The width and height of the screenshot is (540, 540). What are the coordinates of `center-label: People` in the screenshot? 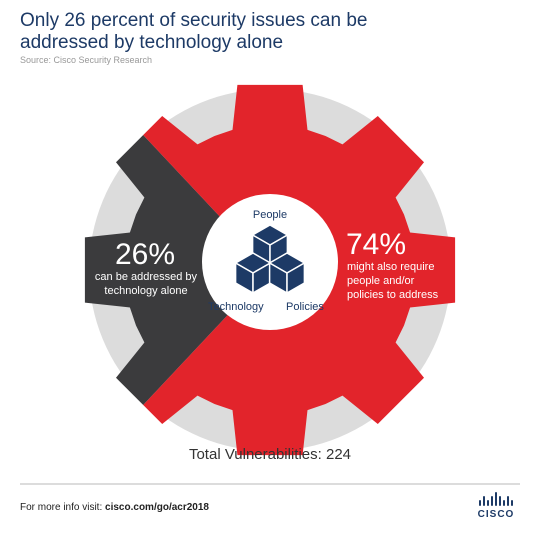 It's located at (270, 215).